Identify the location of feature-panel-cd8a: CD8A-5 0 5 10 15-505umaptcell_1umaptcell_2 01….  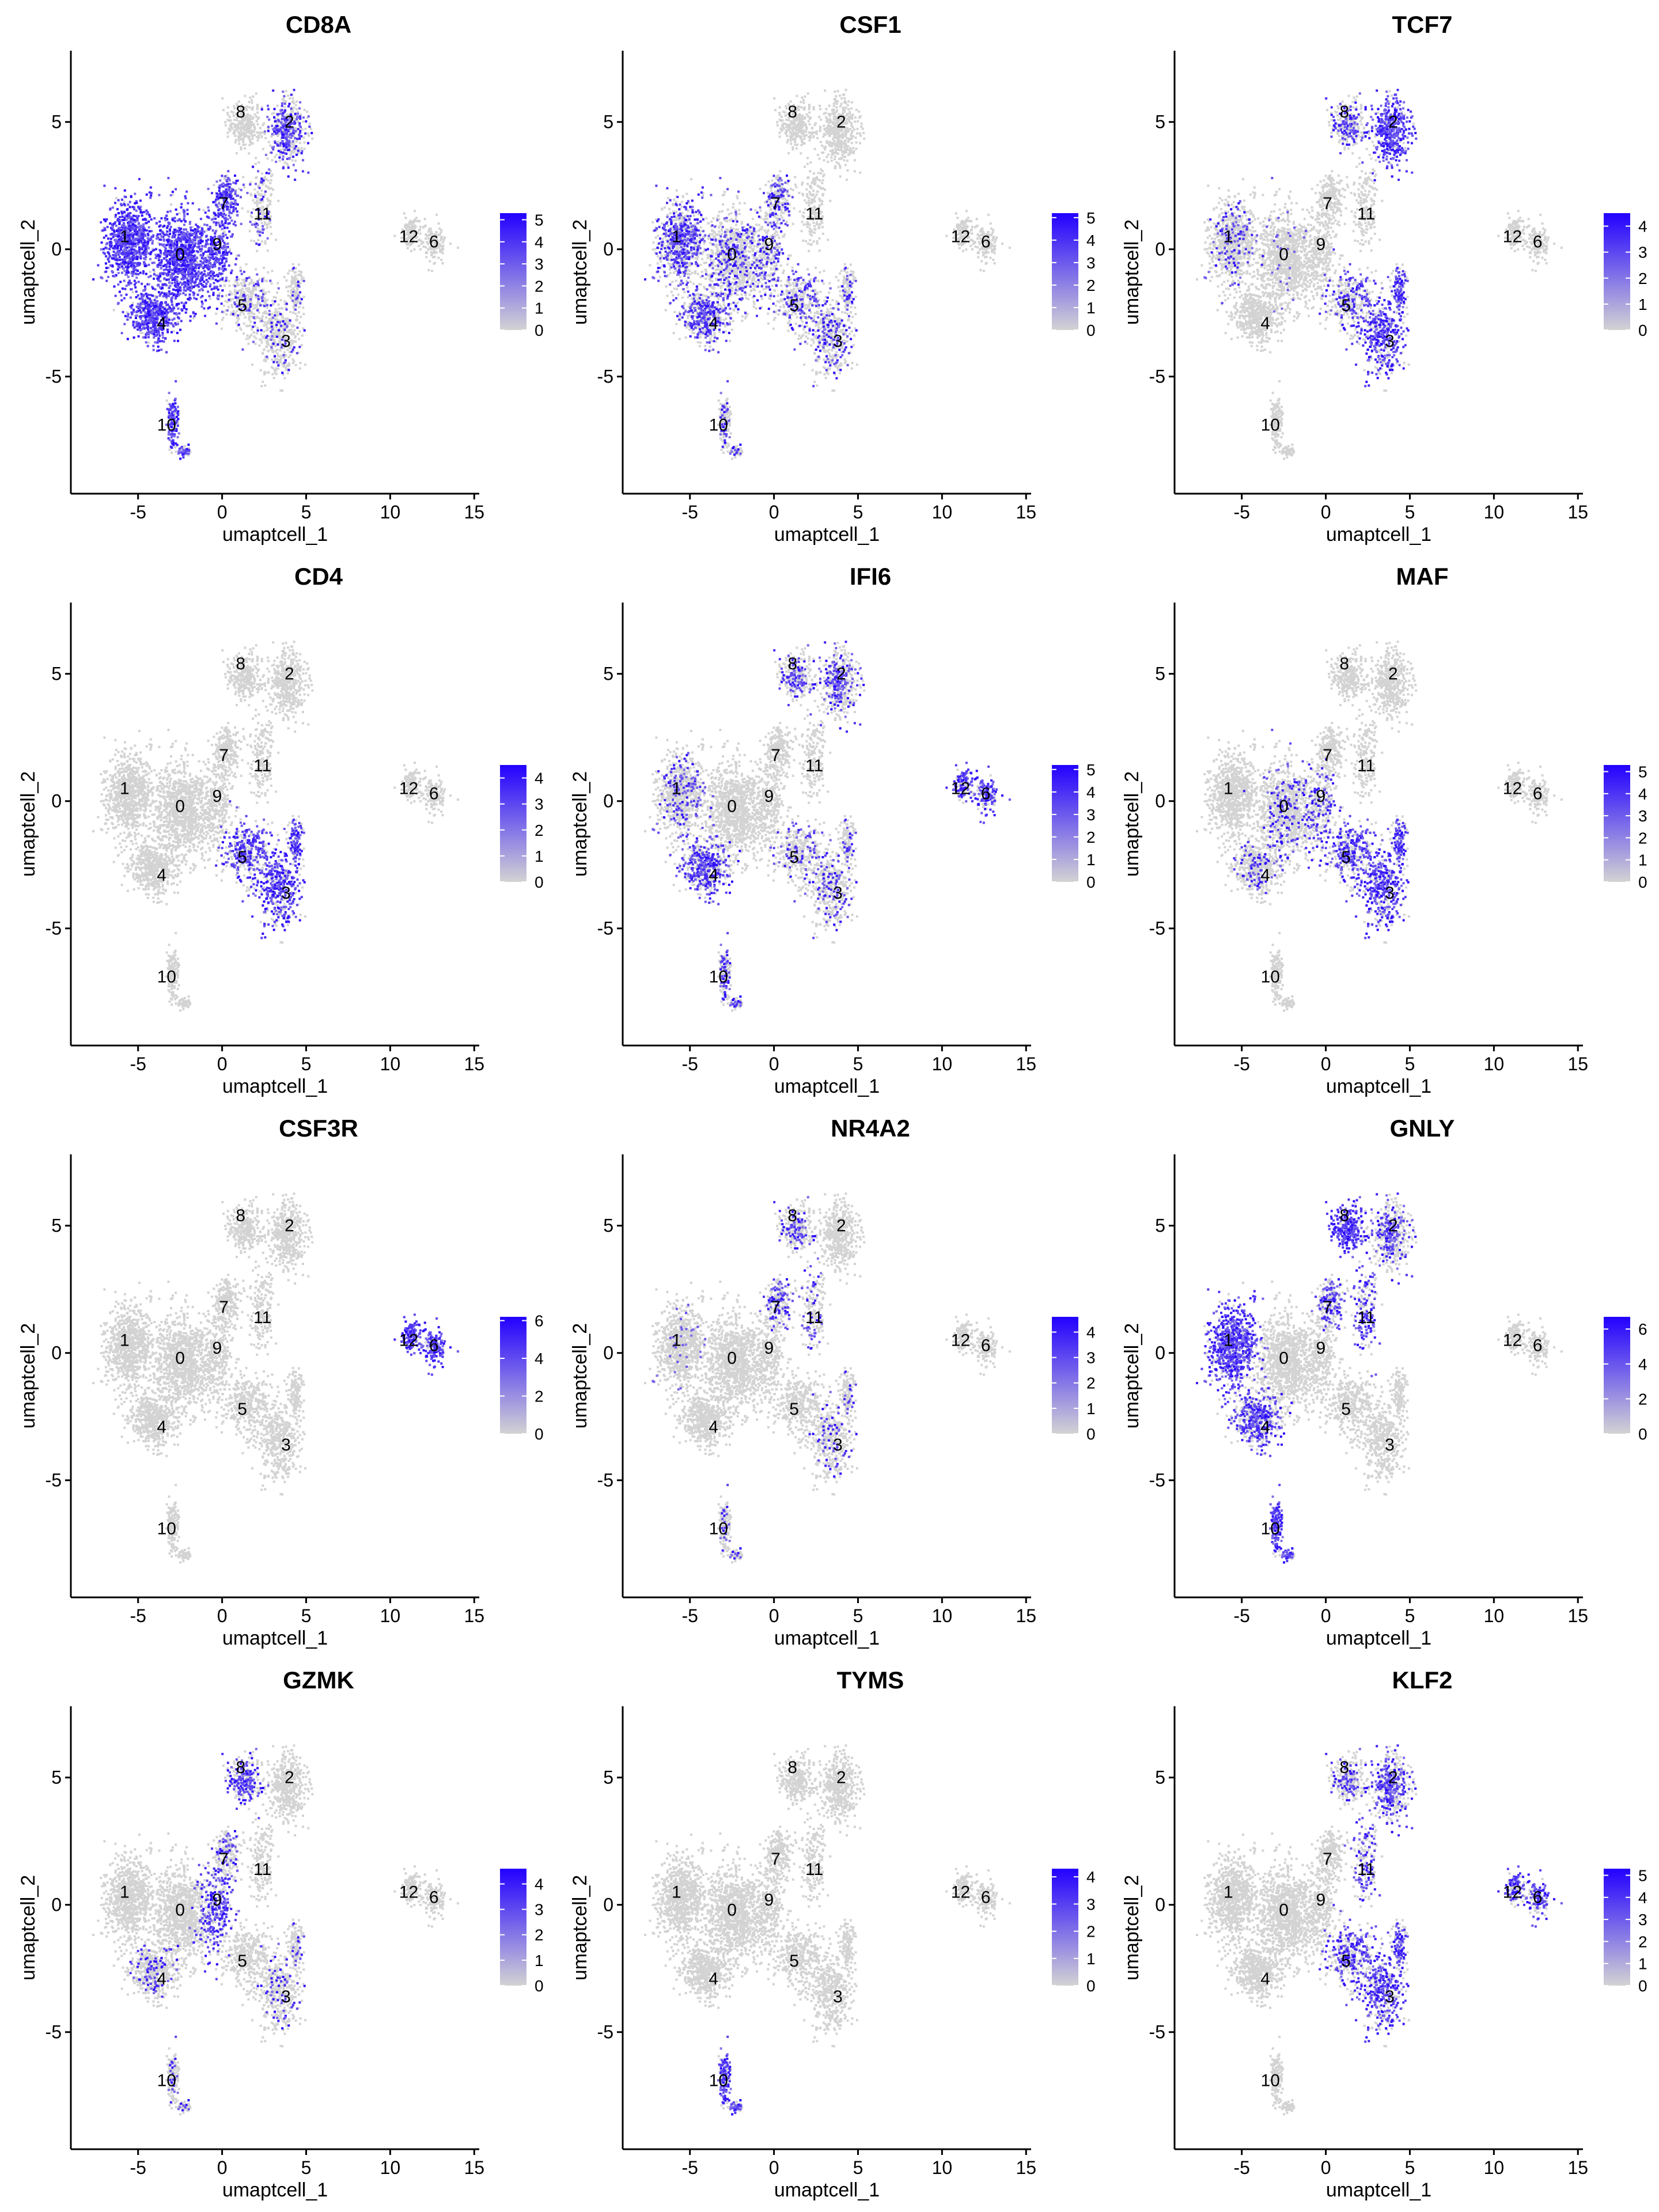
(280, 278).